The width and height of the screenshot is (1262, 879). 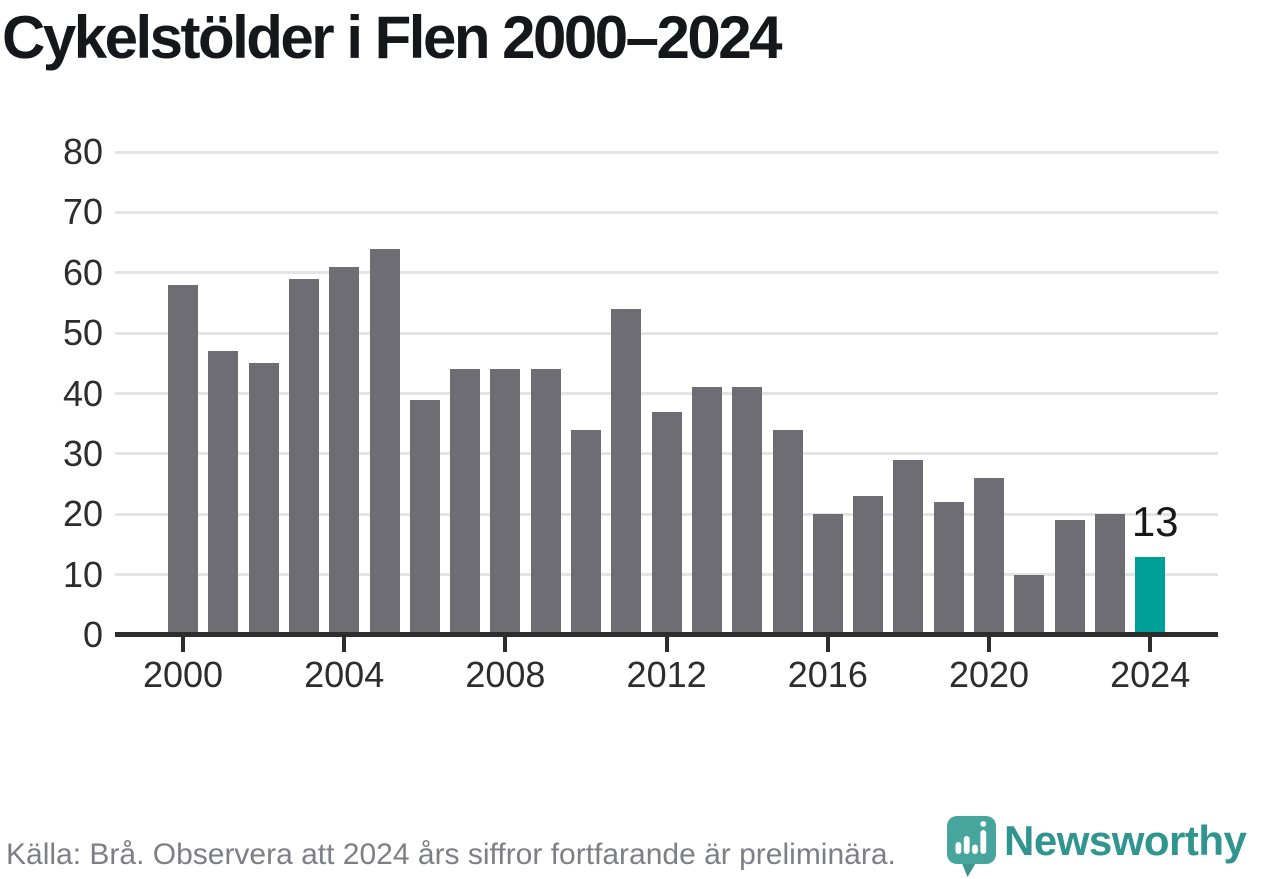 What do you see at coordinates (827, 674) in the screenshot?
I see `x-tick-label-2016: 2016` at bounding box center [827, 674].